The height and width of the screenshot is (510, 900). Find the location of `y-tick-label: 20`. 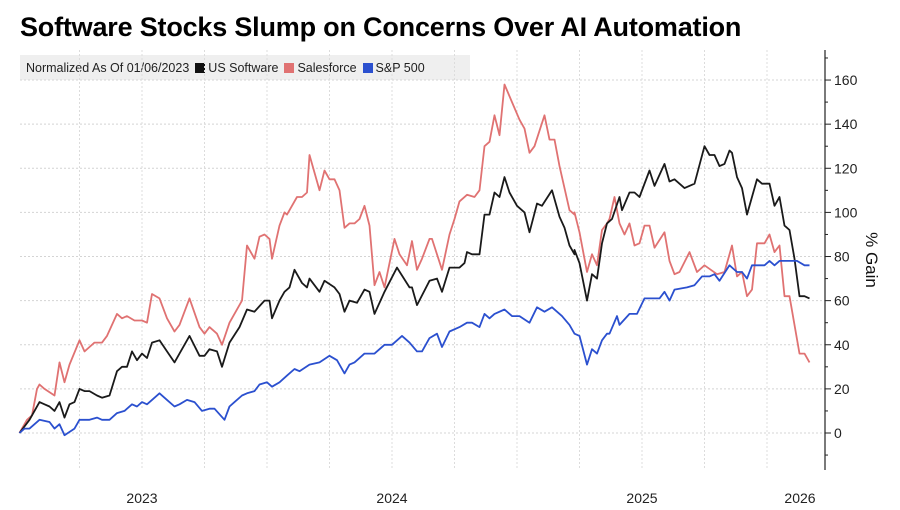

y-tick-label: 20 is located at coordinates (842, 389).